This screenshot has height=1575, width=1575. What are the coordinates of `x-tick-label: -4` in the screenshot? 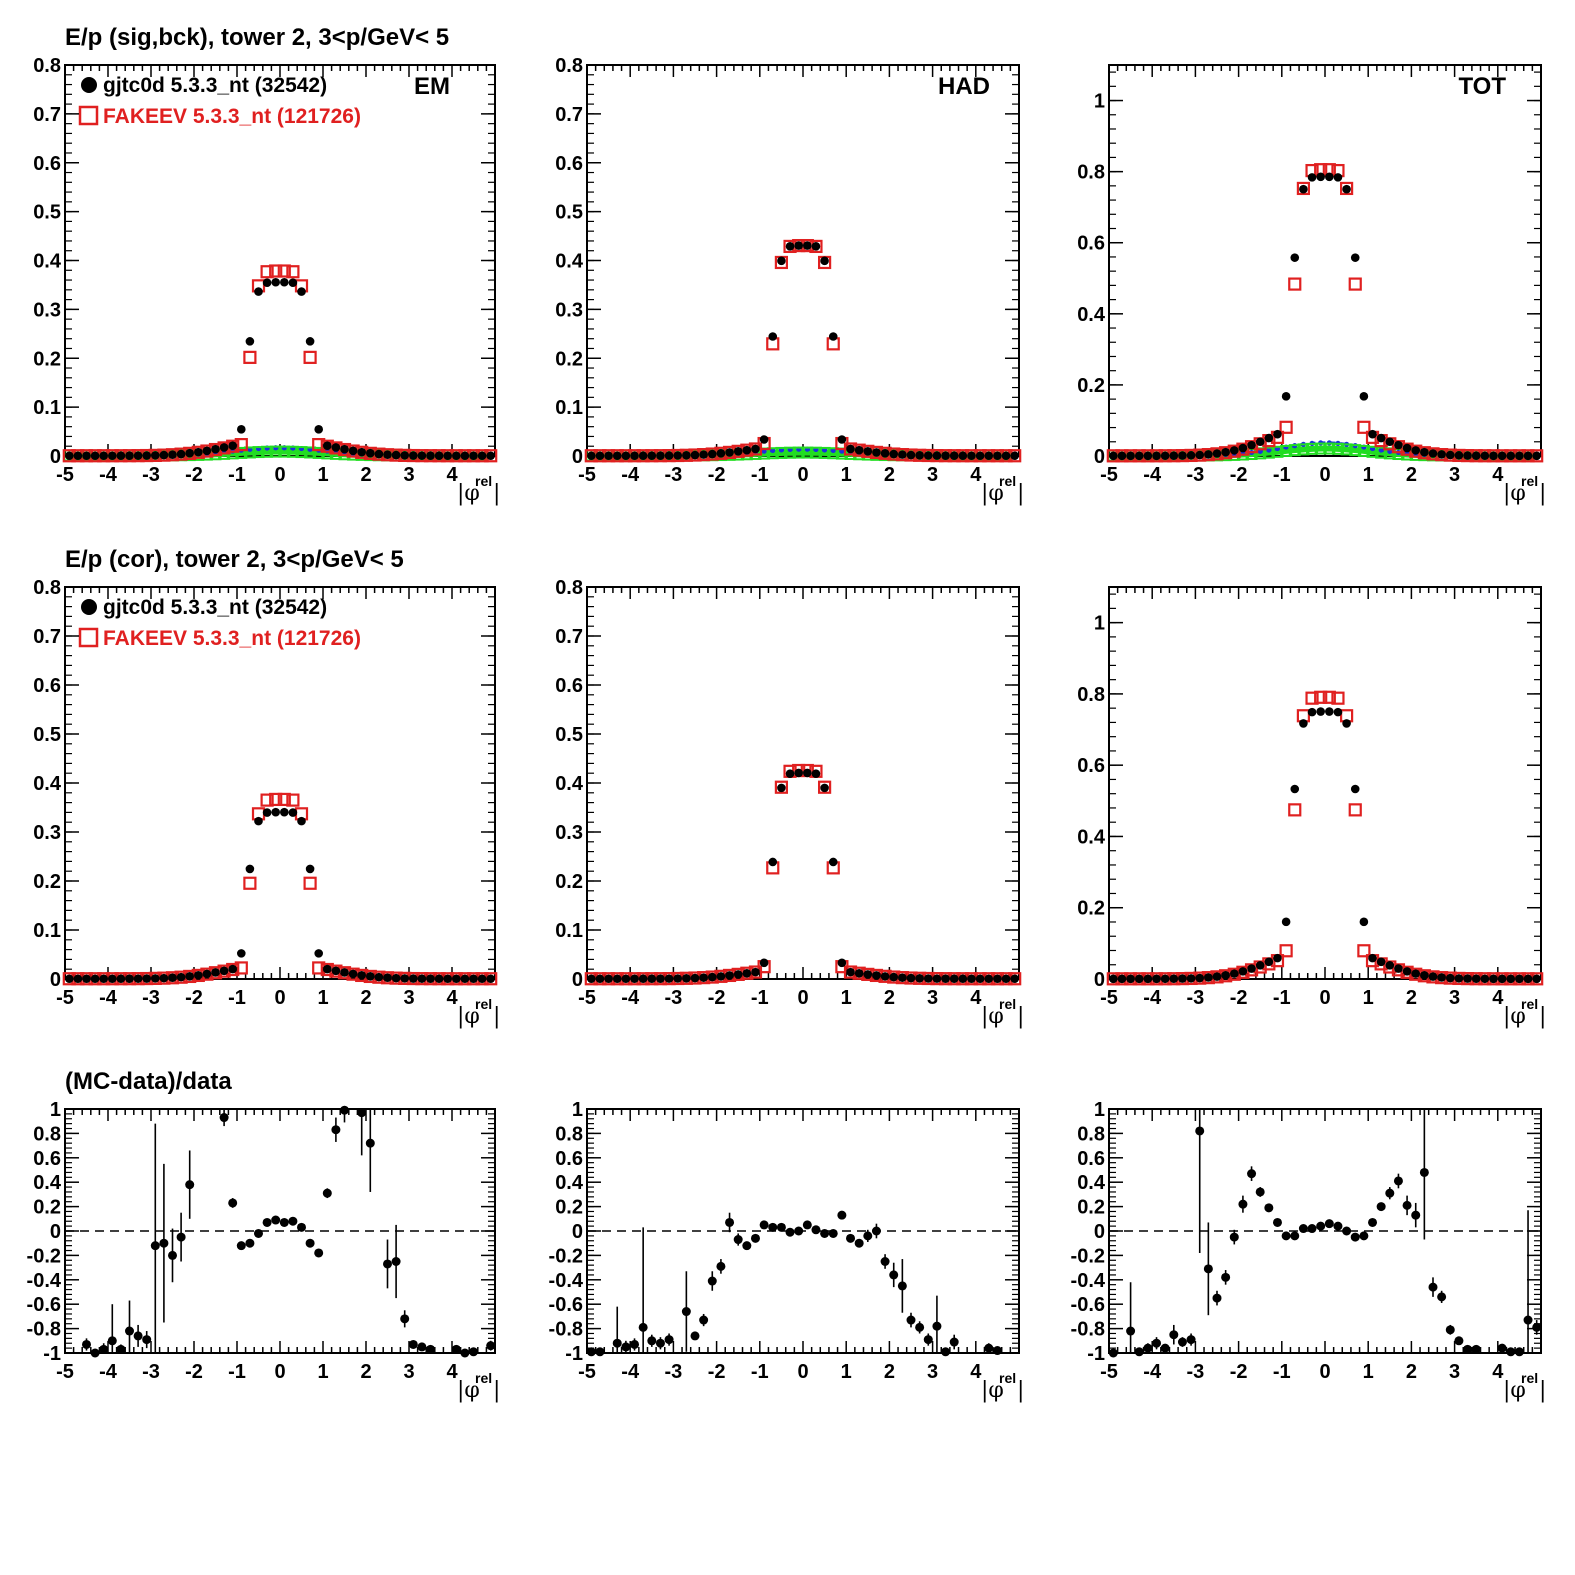 It's located at (630, 475).